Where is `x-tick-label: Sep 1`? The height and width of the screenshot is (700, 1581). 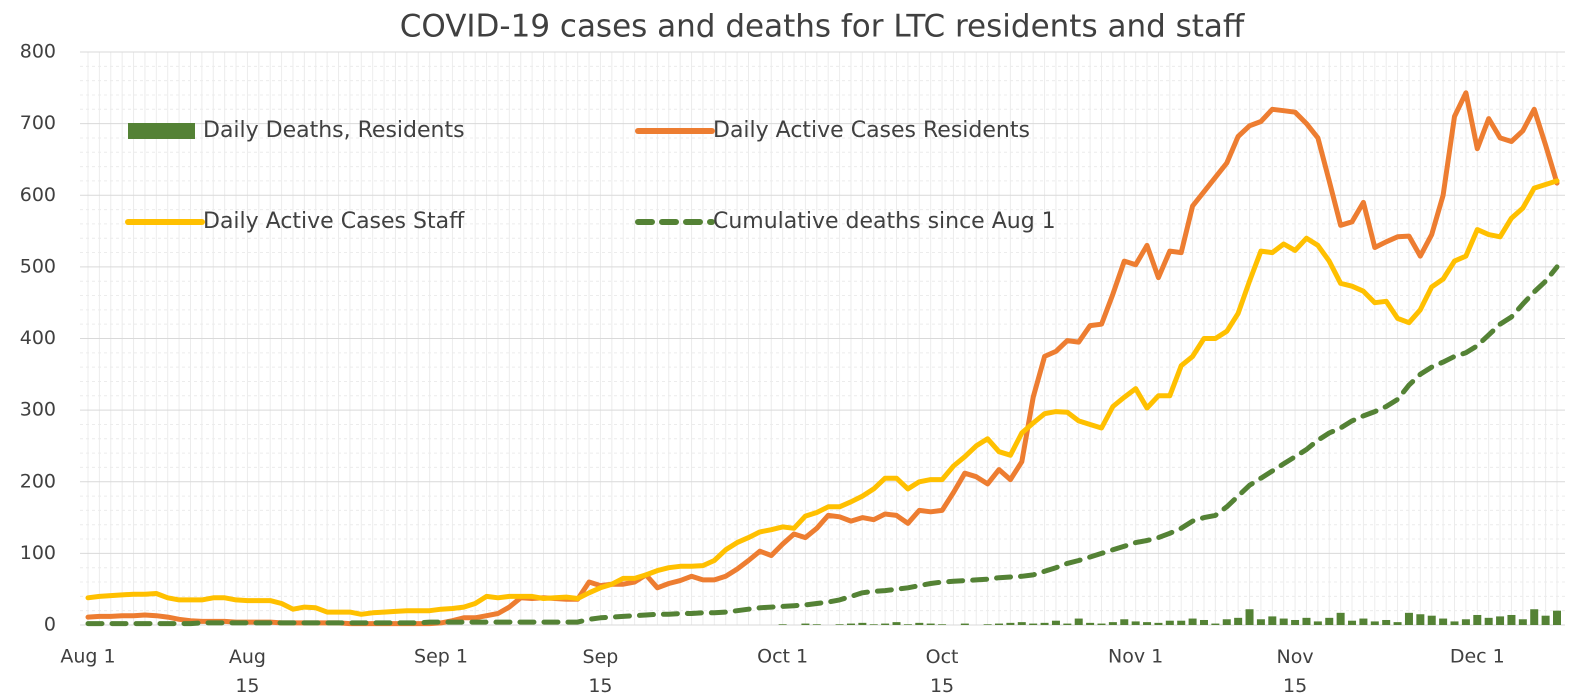
x-tick-label: Sep 1 is located at coordinates (441, 657).